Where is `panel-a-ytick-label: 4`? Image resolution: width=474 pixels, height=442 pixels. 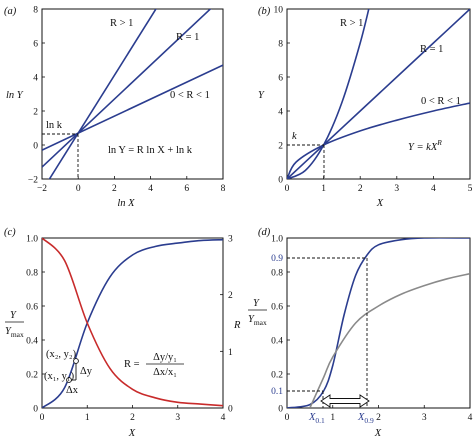 panel-a-ytick-label: 4 is located at coordinates (35, 79).